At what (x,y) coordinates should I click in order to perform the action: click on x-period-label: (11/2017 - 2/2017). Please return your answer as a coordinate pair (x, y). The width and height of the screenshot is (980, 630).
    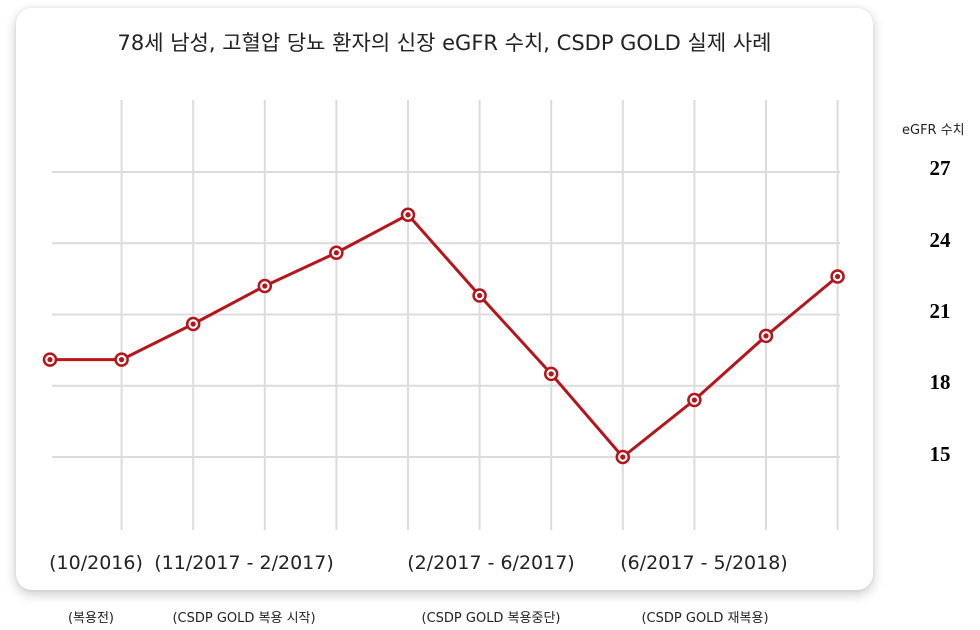
    Looking at the image, I should click on (244, 563).